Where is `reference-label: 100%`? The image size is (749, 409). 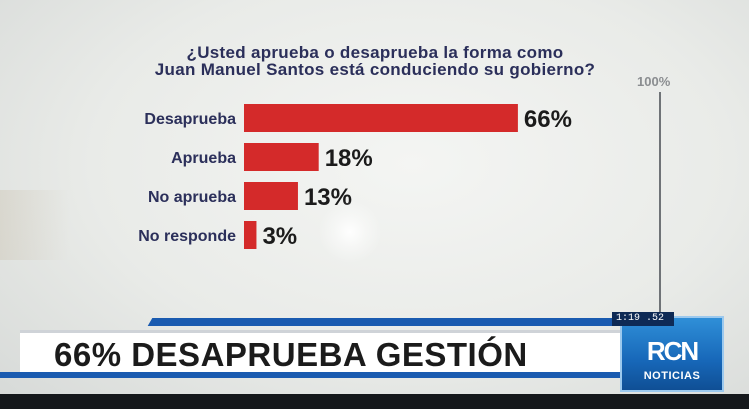
reference-label: 100% is located at coordinates (654, 81).